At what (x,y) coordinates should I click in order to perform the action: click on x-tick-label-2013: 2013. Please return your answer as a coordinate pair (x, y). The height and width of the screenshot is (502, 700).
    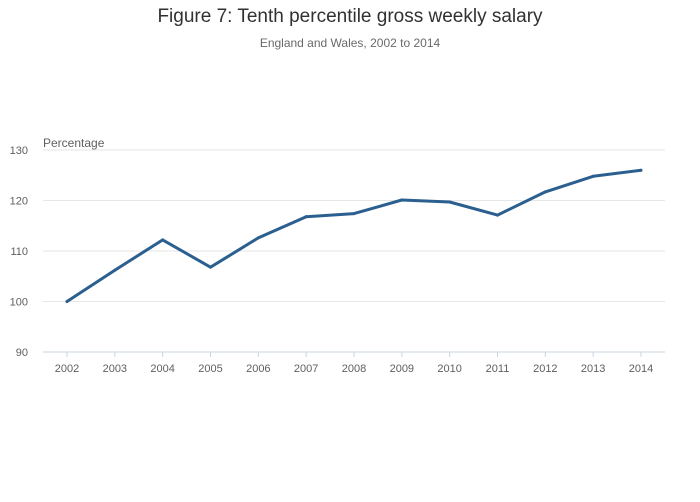
    Looking at the image, I should click on (593, 369).